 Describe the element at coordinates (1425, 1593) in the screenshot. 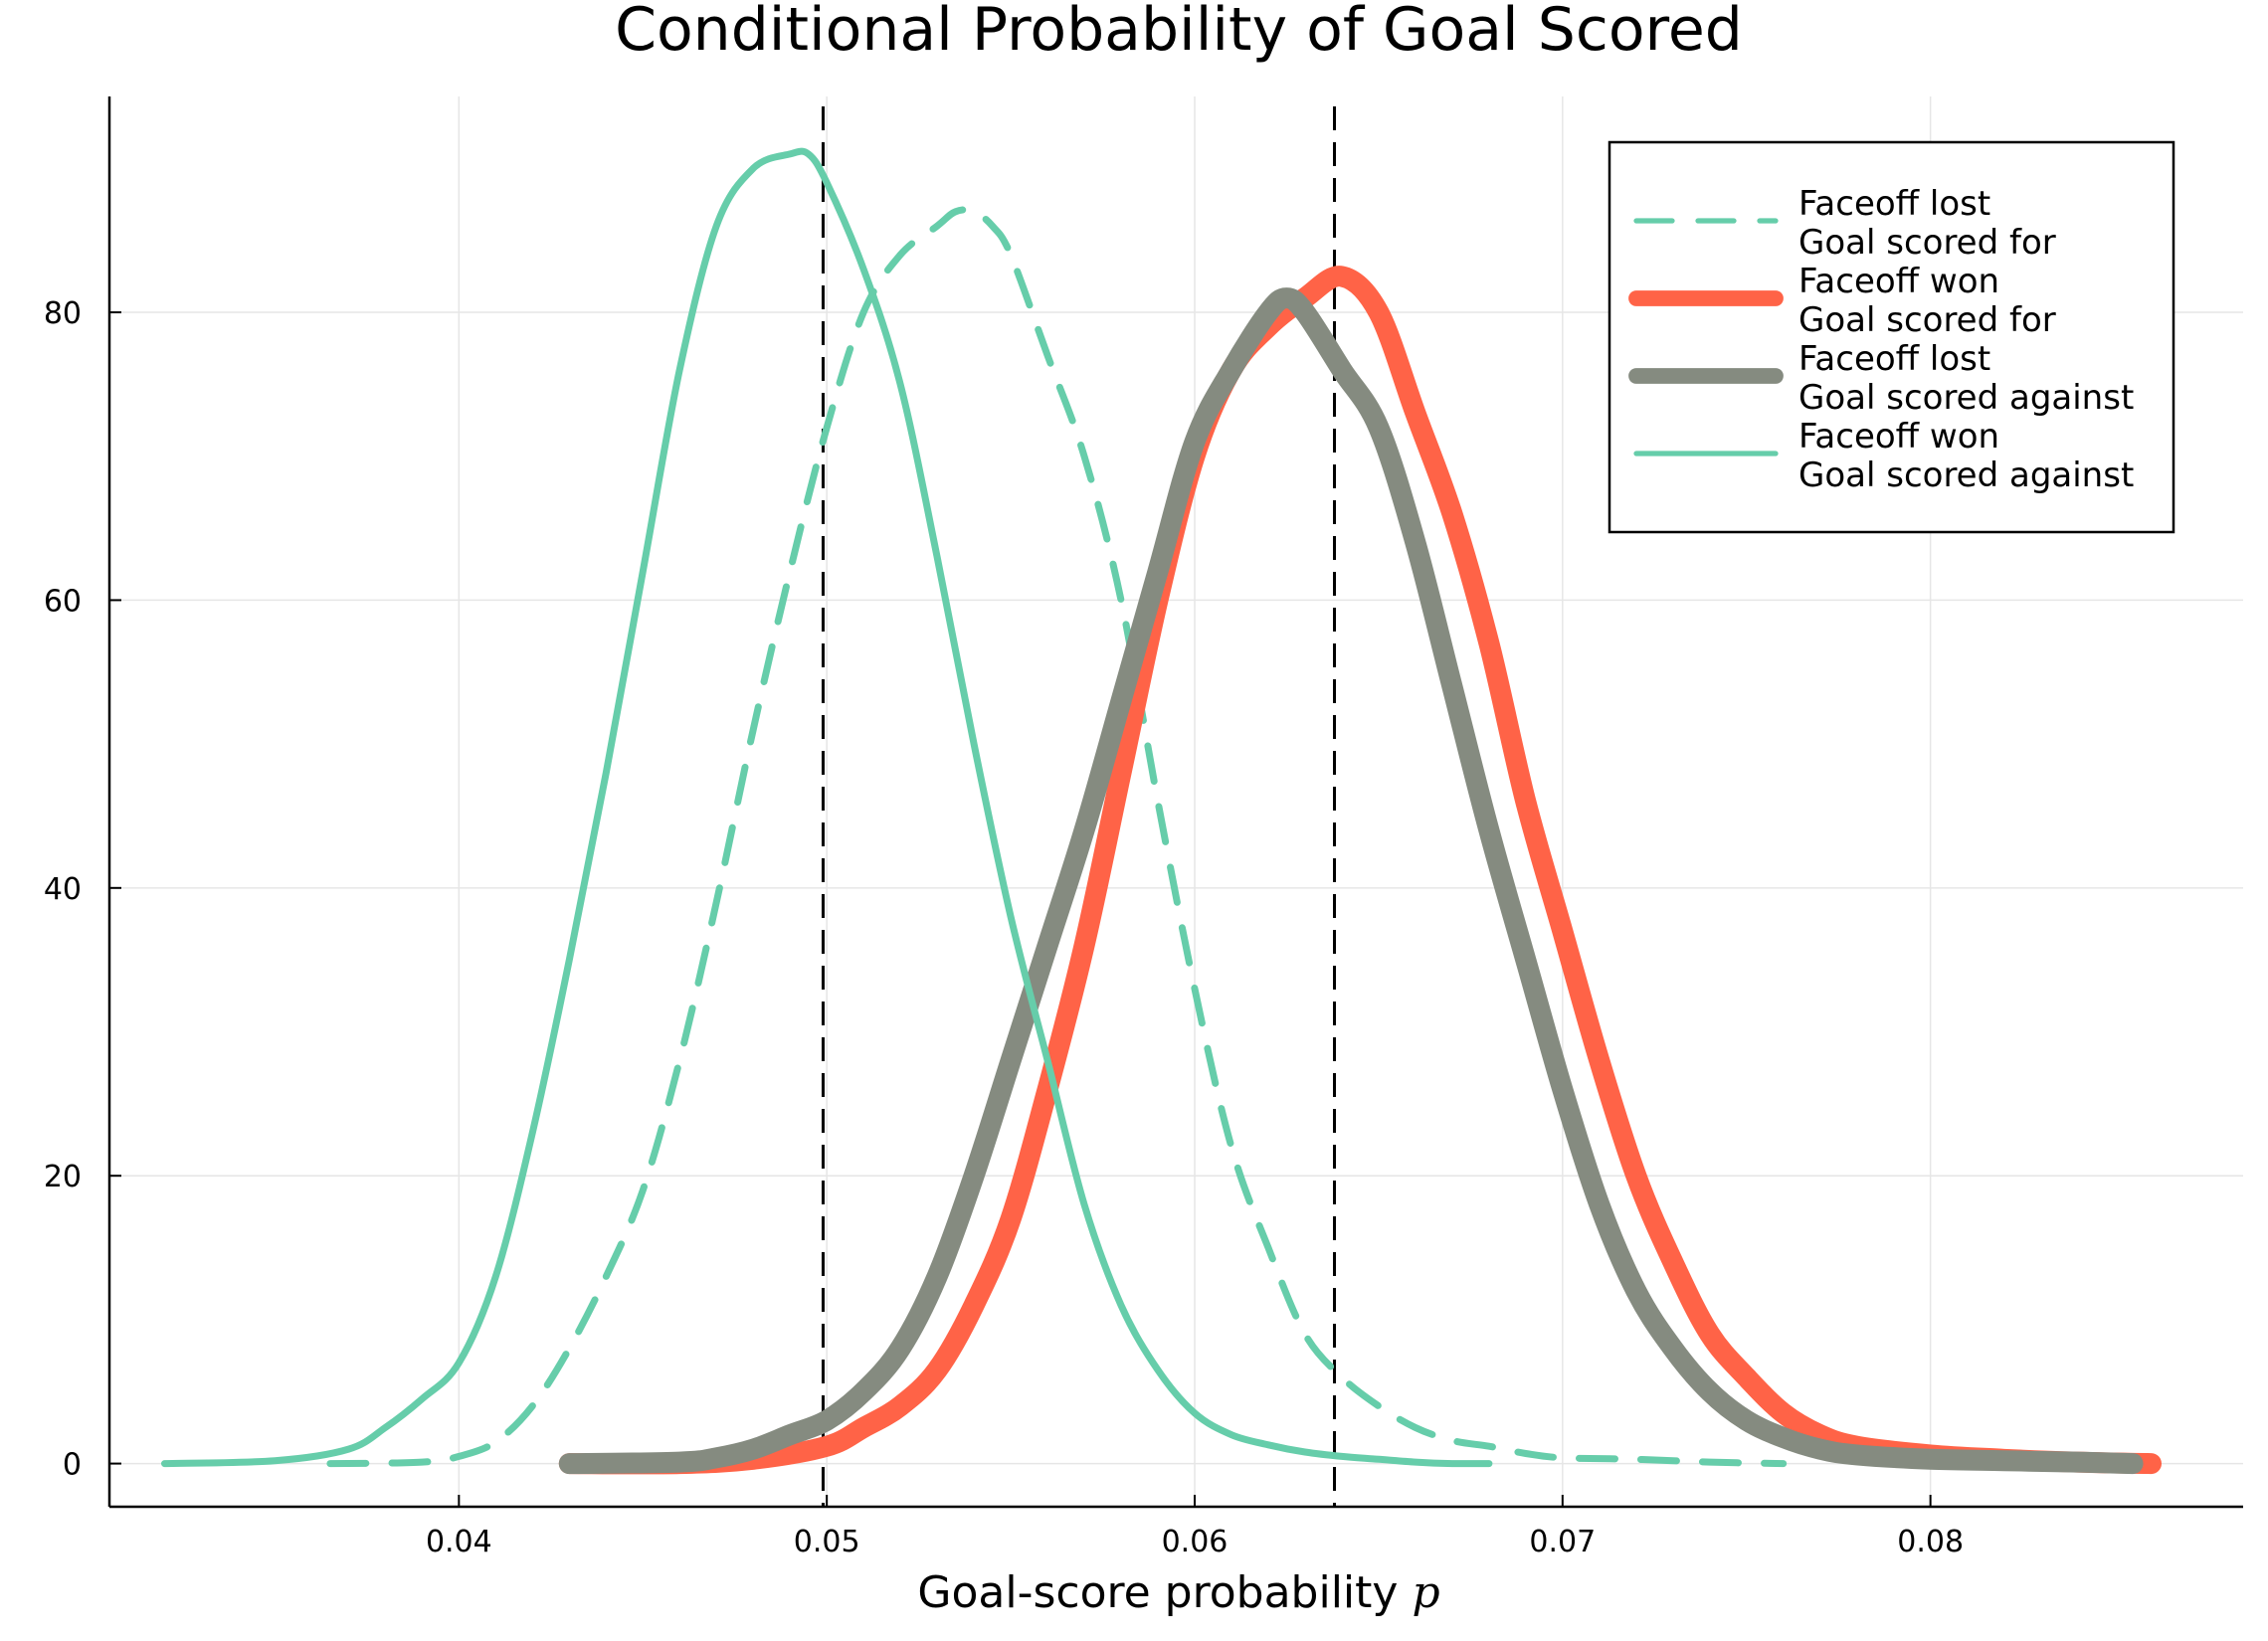

I see `x-axis-label-variable: p` at that location.